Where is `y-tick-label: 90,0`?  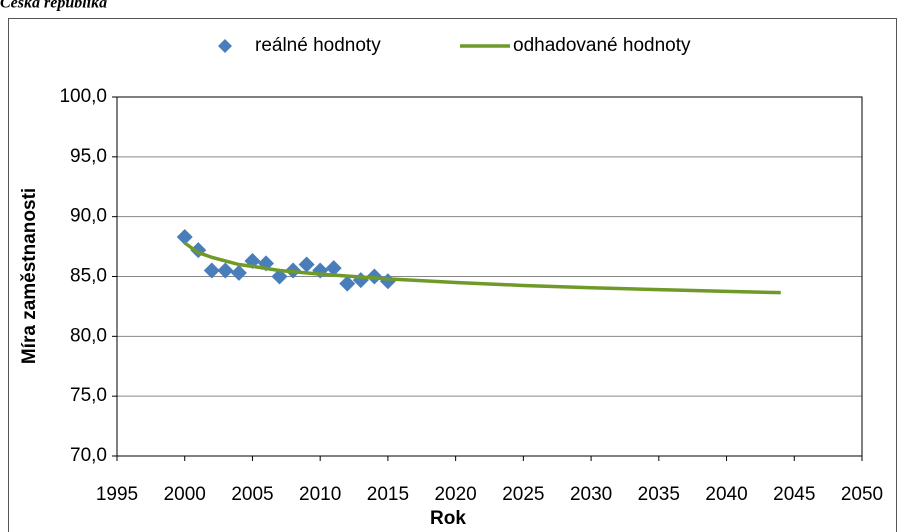 y-tick-label: 90,0 is located at coordinates (88, 216).